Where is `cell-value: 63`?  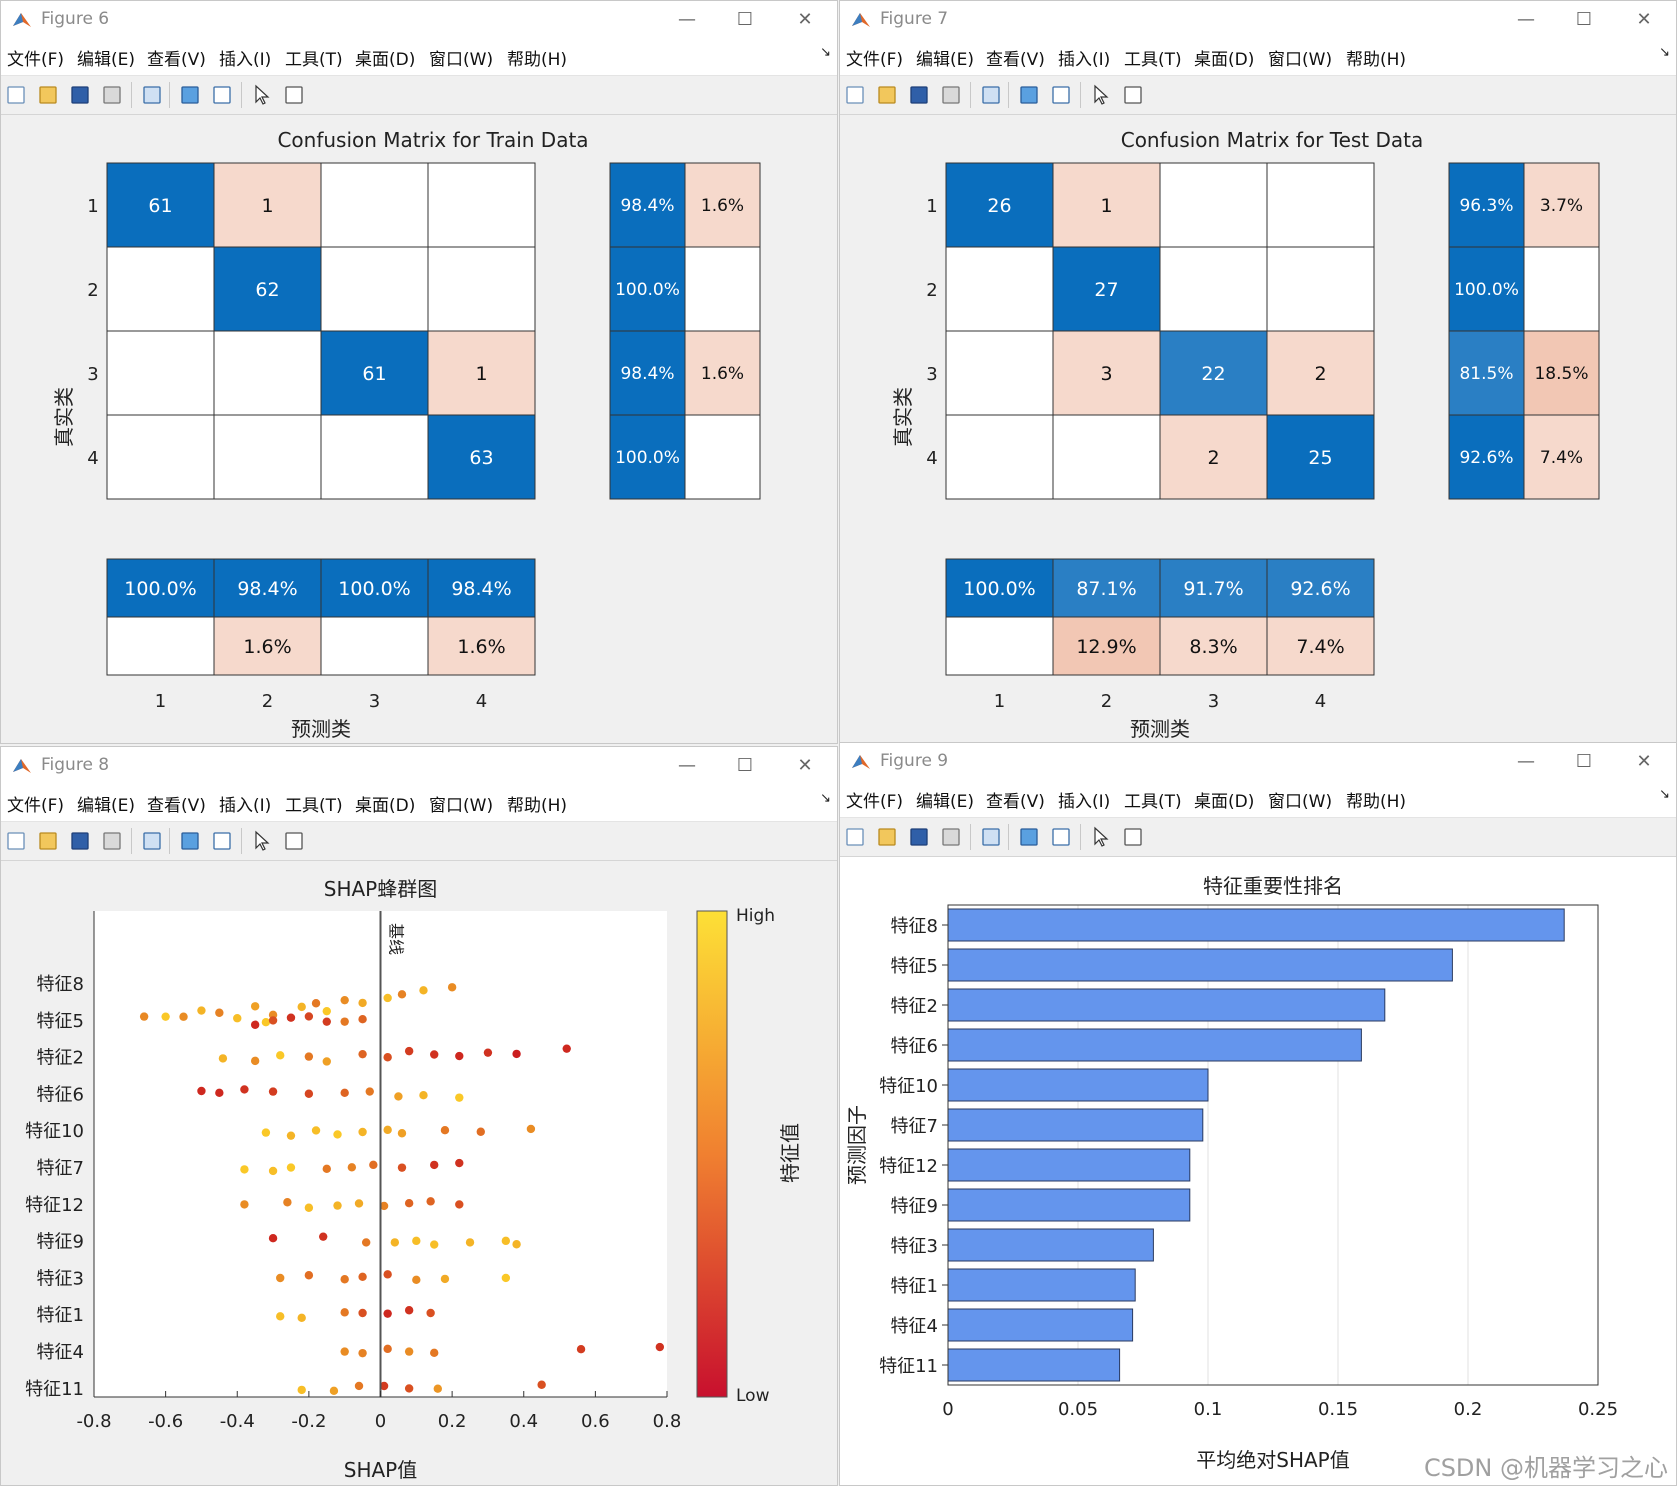 cell-value: 63 is located at coordinates (481, 458).